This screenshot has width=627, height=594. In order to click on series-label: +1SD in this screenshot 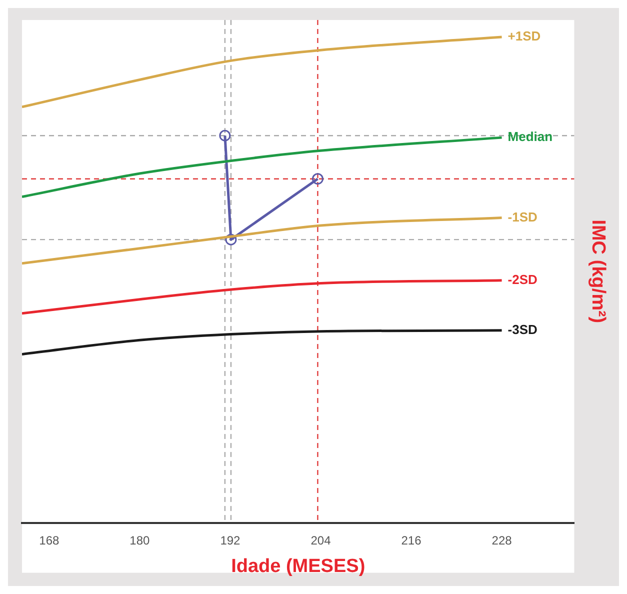, I will do `click(524, 36)`.